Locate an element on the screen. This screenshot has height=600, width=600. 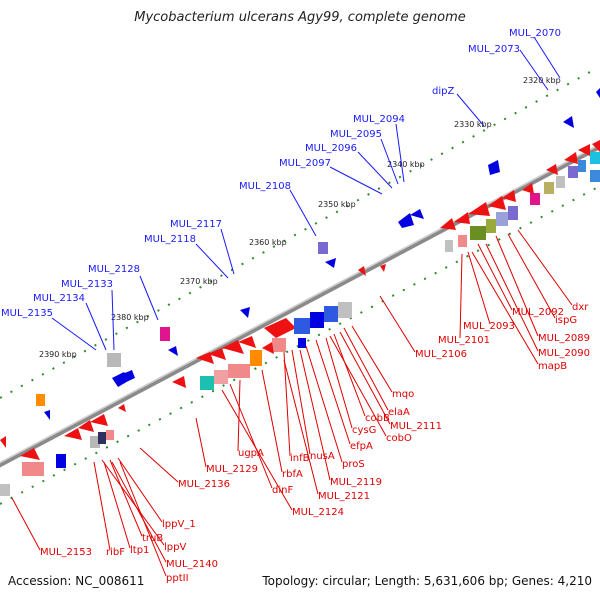
gene-label: MUL_2128 is located at coordinates (114, 269).